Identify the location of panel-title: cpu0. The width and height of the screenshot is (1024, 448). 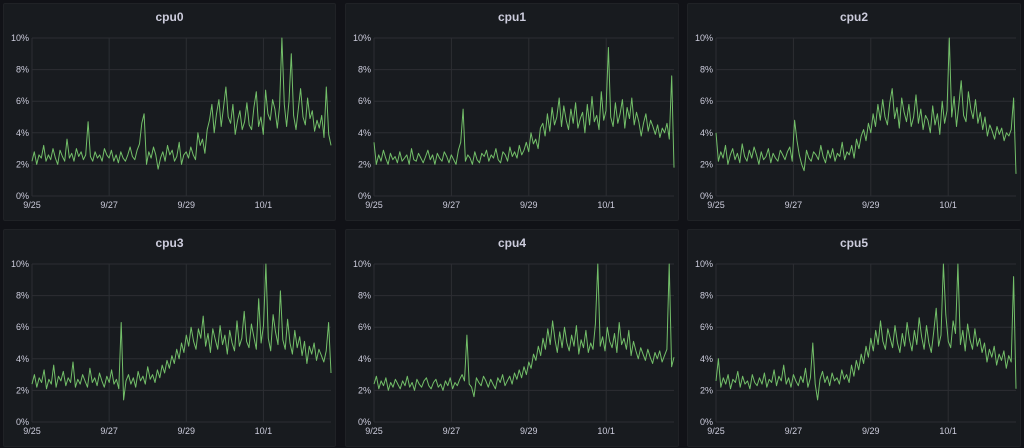
(169, 17).